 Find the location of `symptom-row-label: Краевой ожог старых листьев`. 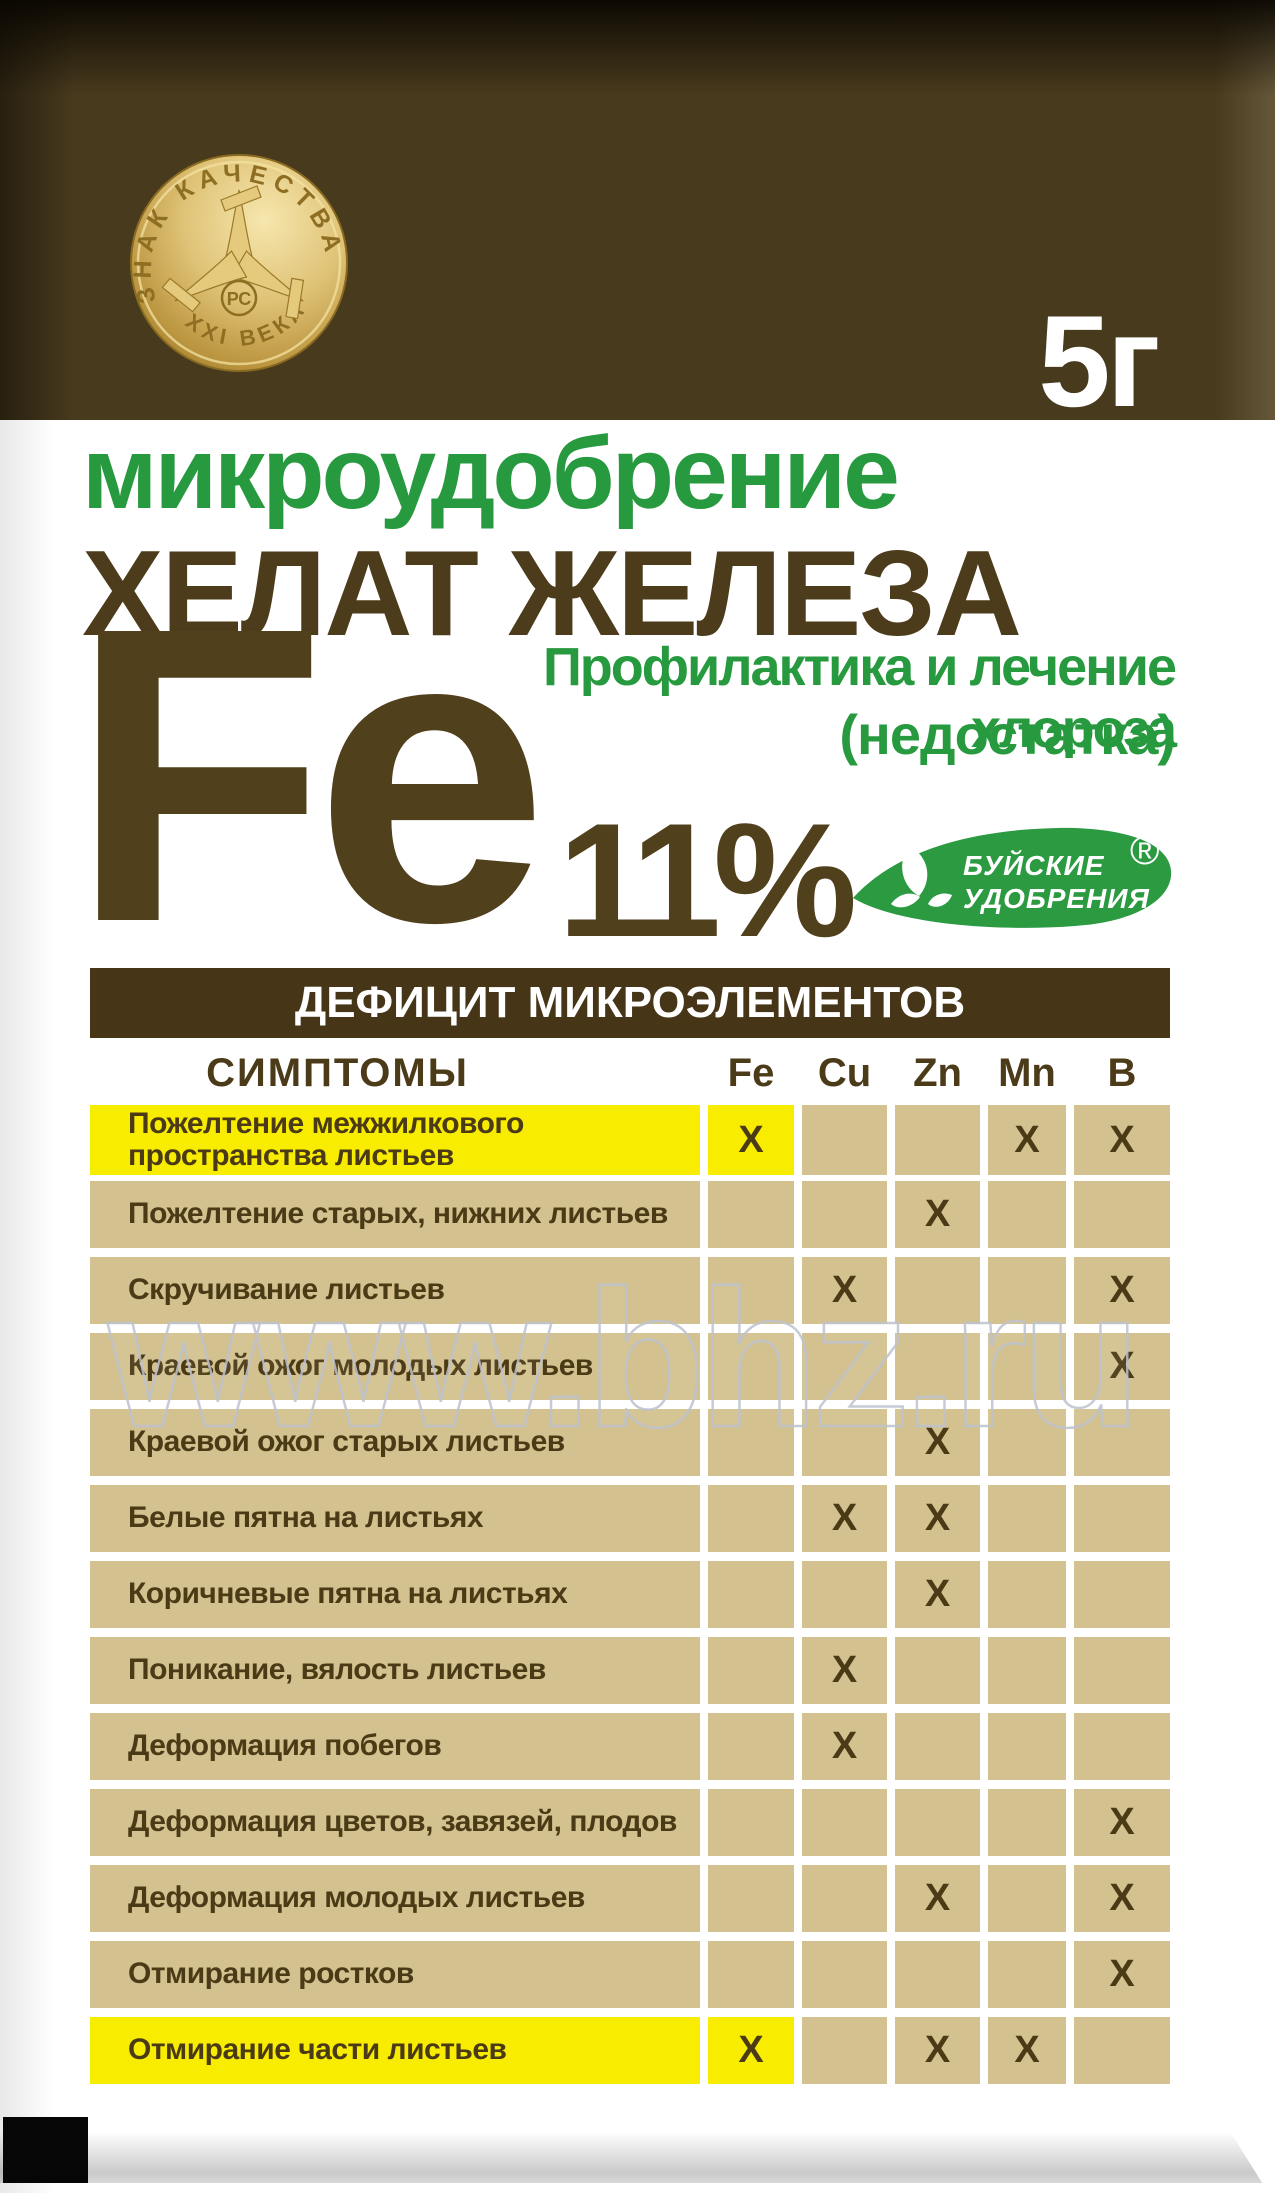

symptom-row-label: Краевой ожог старых листьев is located at coordinates (395, 1442).